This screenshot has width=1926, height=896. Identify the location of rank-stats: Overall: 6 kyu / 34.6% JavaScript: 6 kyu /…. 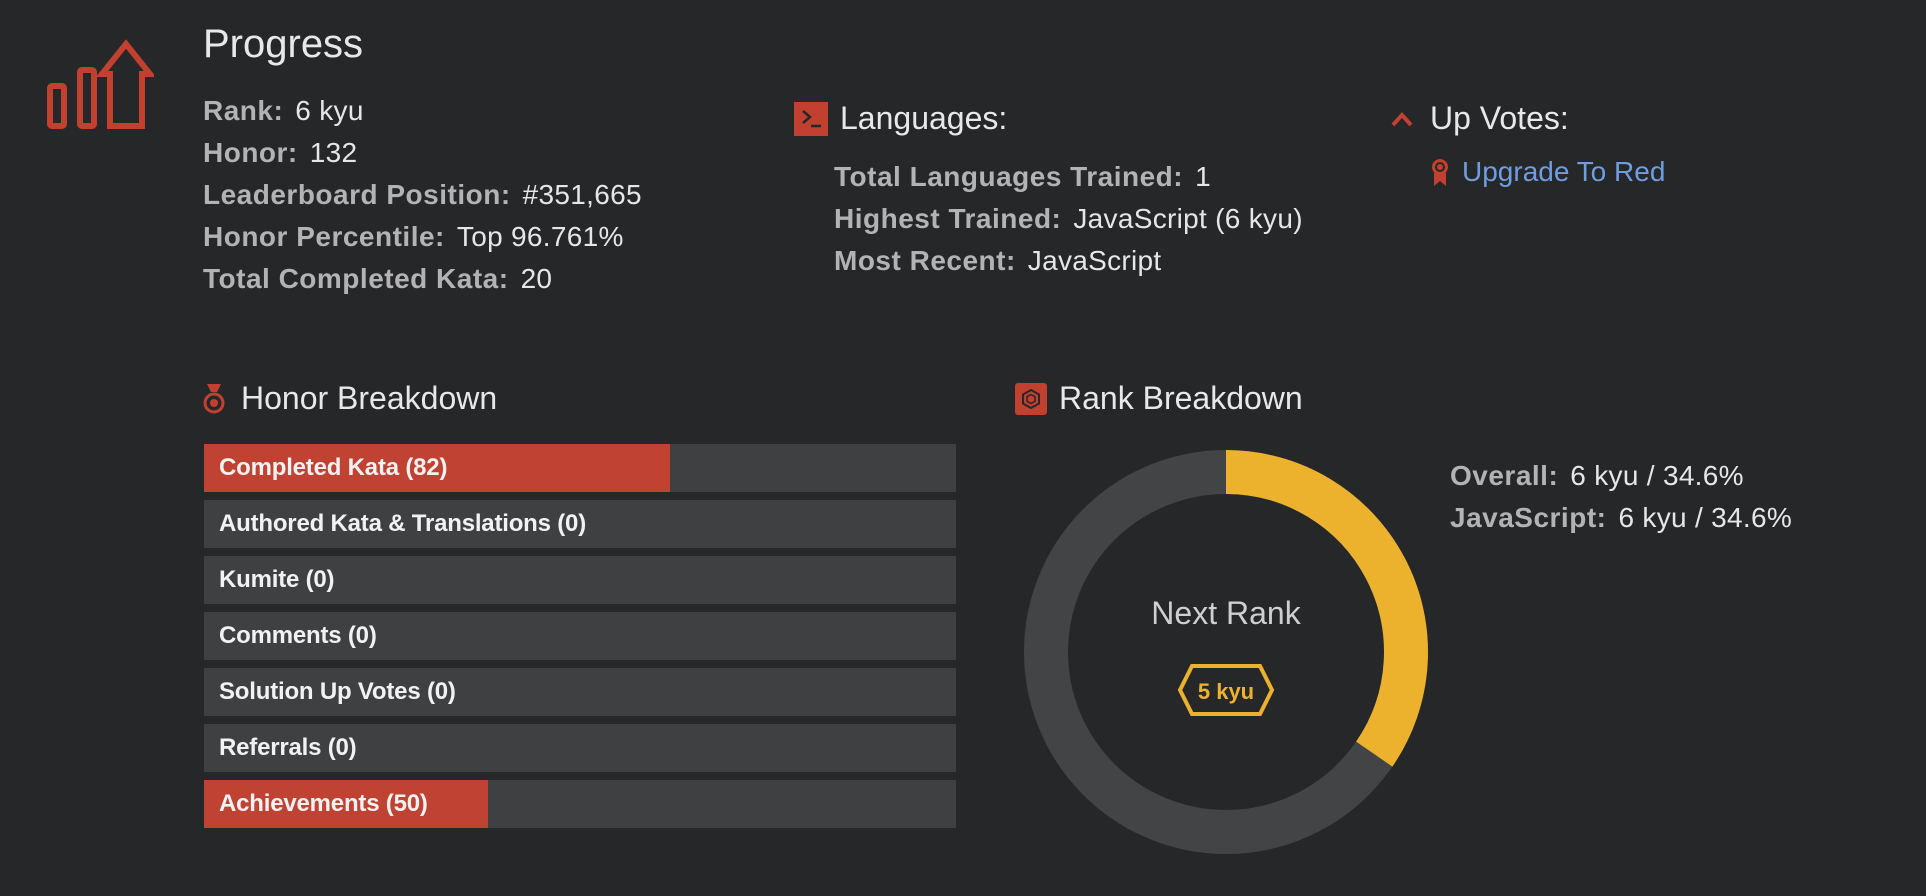
(1621, 497).